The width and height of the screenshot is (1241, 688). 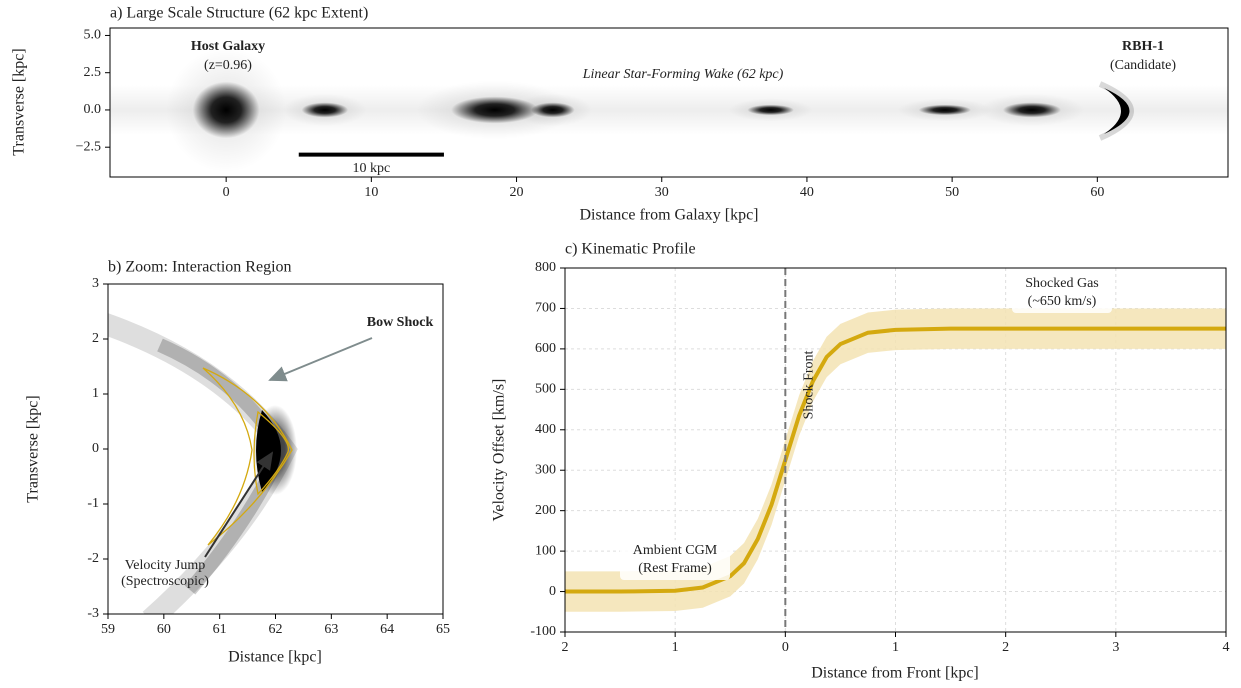 I want to click on x-tick-label: 20, so click(x=517, y=192).